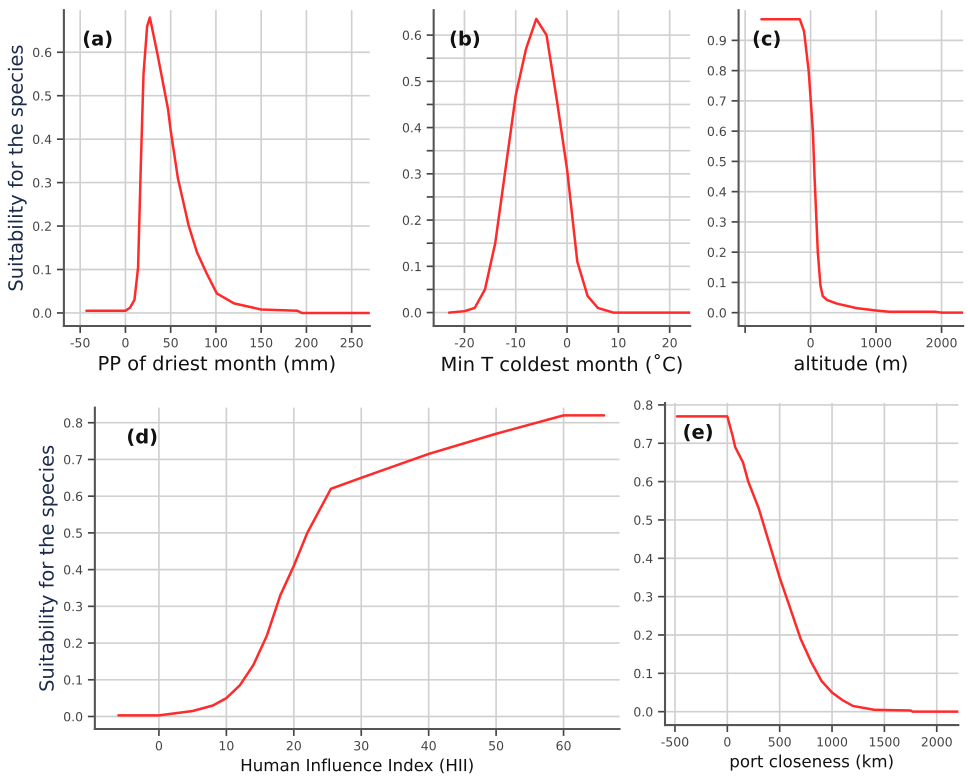 The height and width of the screenshot is (778, 968). I want to click on x-tick-label: -10, so click(516, 343).